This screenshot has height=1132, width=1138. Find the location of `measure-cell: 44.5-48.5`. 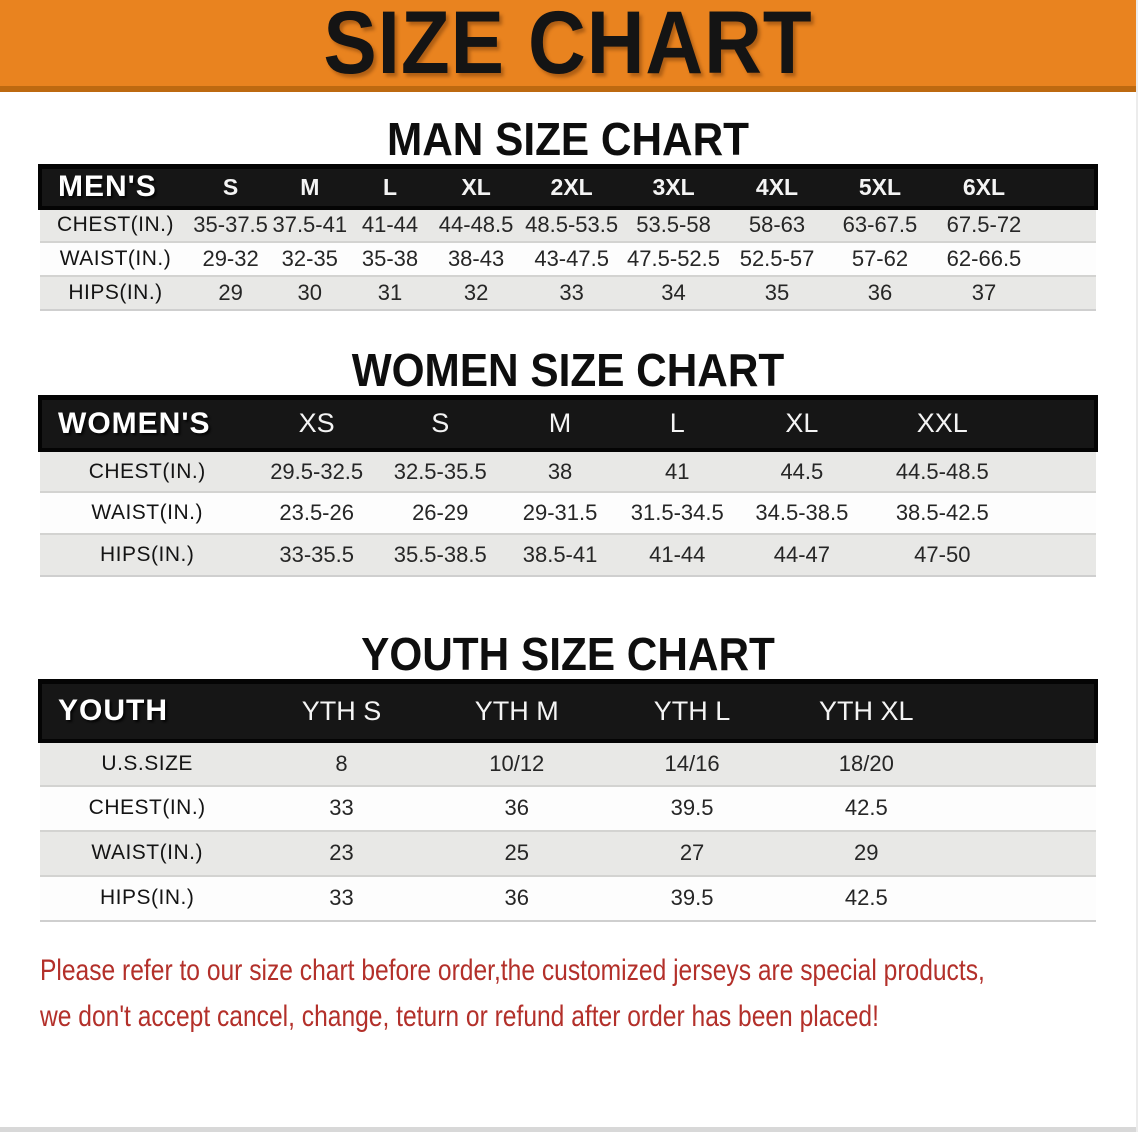

measure-cell: 44.5-48.5 is located at coordinates (942, 471).